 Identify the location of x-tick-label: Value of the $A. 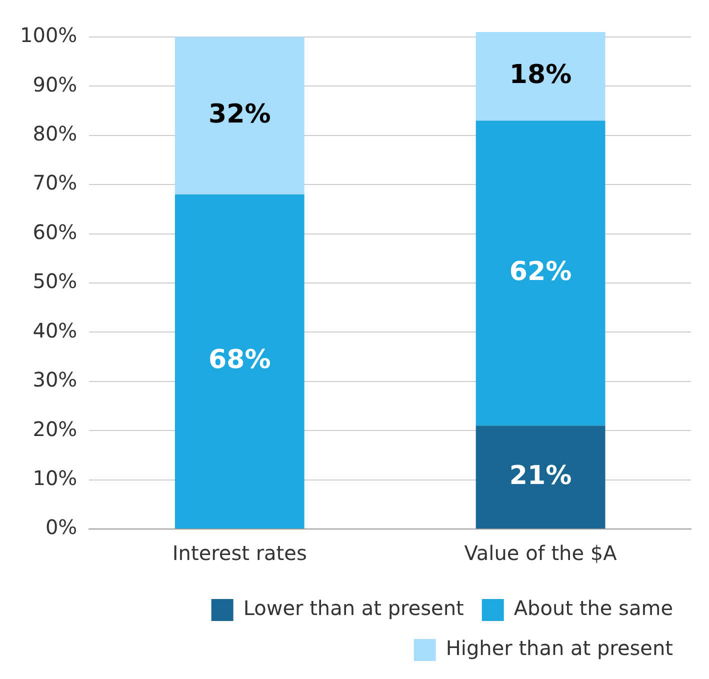
(541, 553).